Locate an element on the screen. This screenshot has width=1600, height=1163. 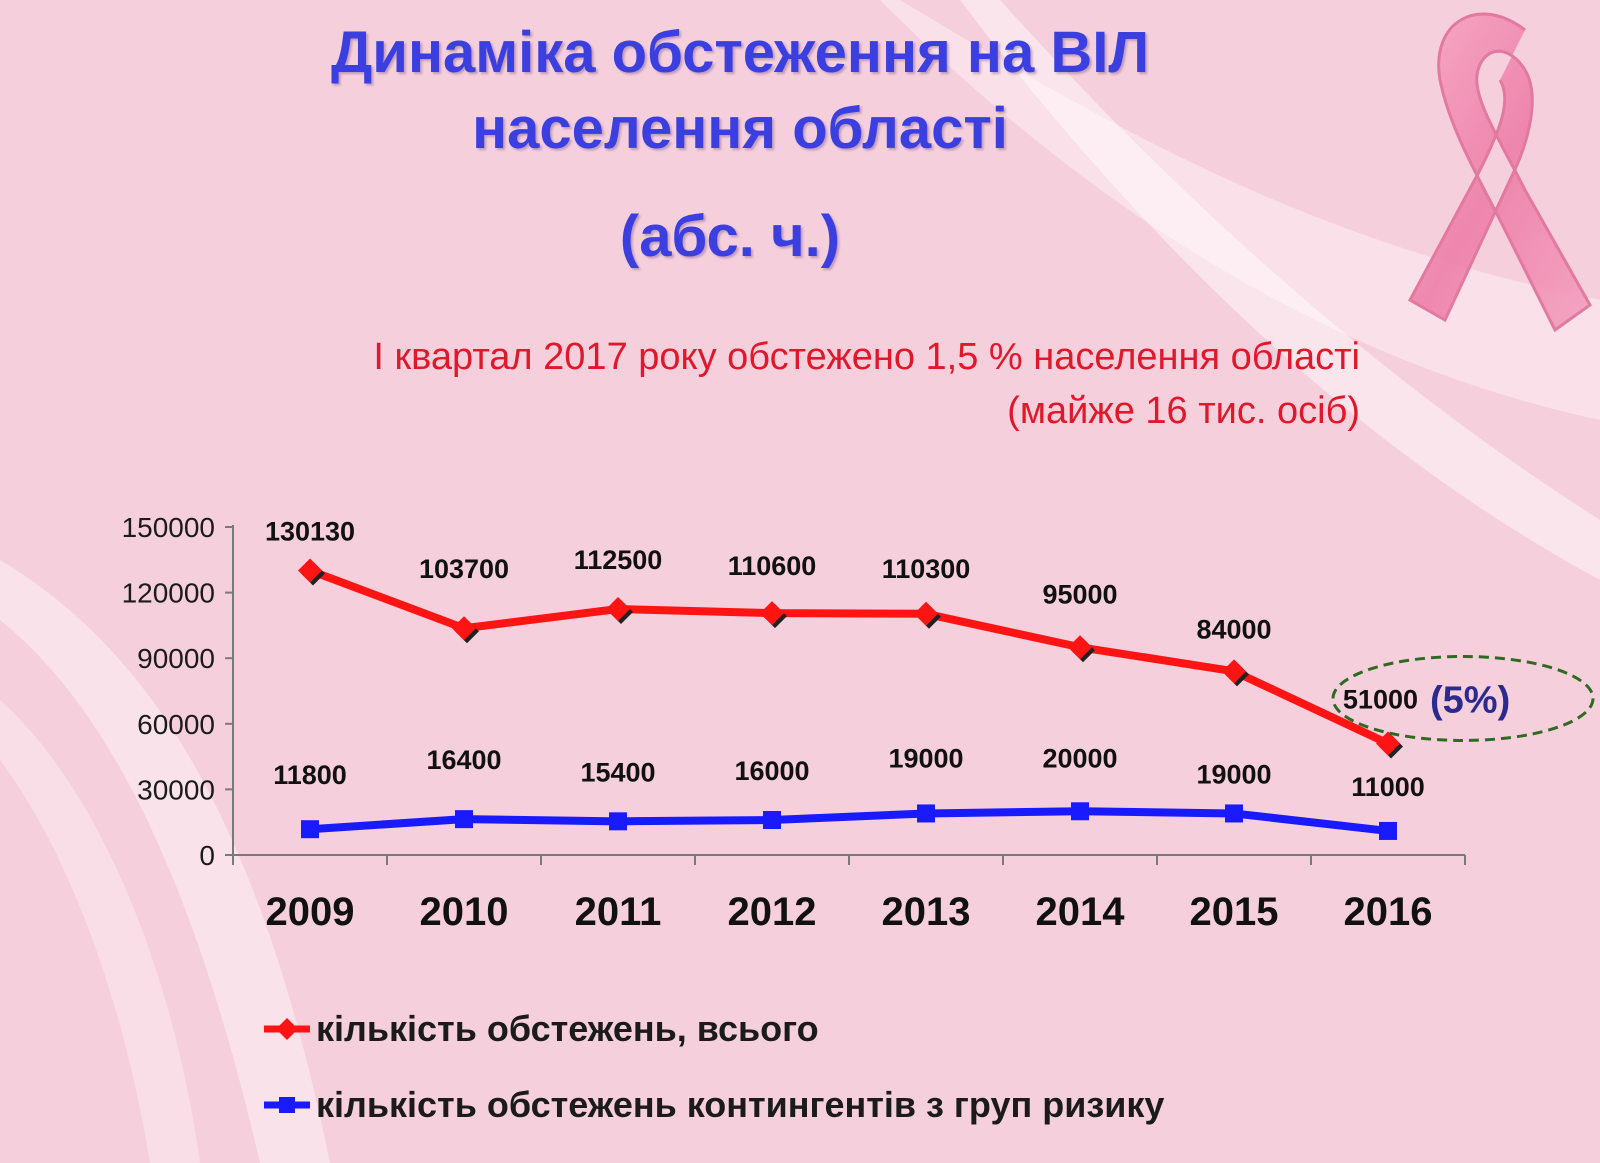
x-tick-label: 2011 is located at coordinates (618, 912).